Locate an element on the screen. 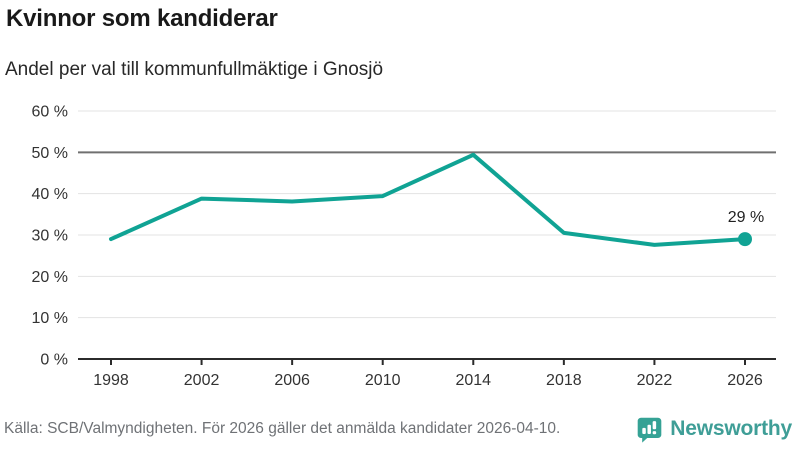 Image resolution: width=800 pixels, height=450 pixels. x-tick-label: 2018 is located at coordinates (564, 380).